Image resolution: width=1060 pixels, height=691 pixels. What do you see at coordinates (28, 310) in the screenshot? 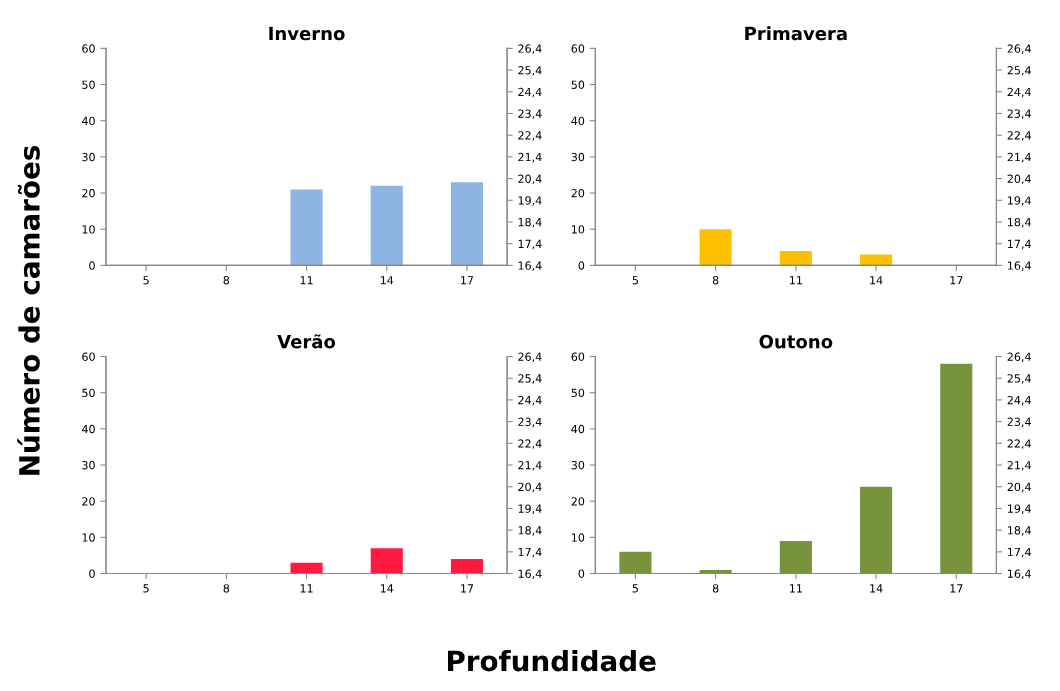
I see `y-axis-title: Número de camarões` at bounding box center [28, 310].